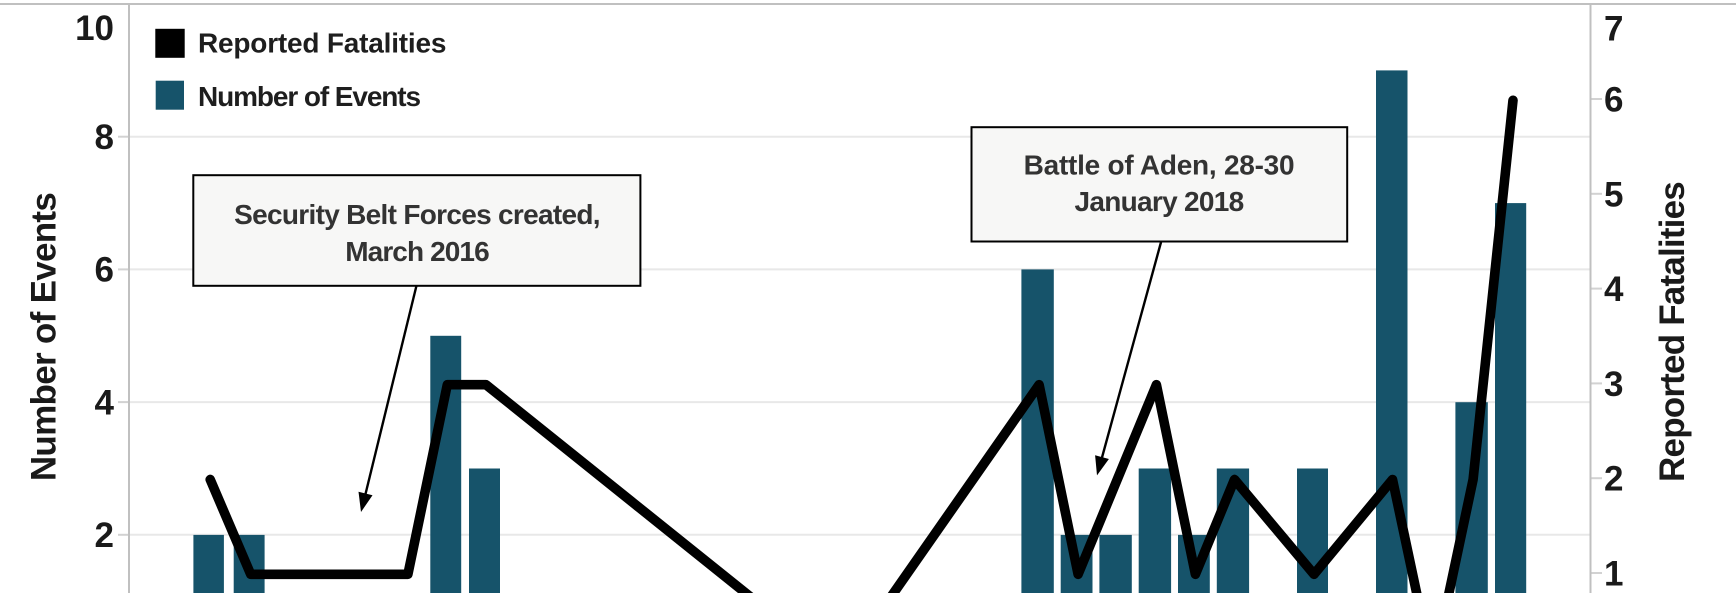 The height and width of the screenshot is (598, 1736). What do you see at coordinates (1158, 201) in the screenshot?
I see `svg-text: January 2018` at bounding box center [1158, 201].